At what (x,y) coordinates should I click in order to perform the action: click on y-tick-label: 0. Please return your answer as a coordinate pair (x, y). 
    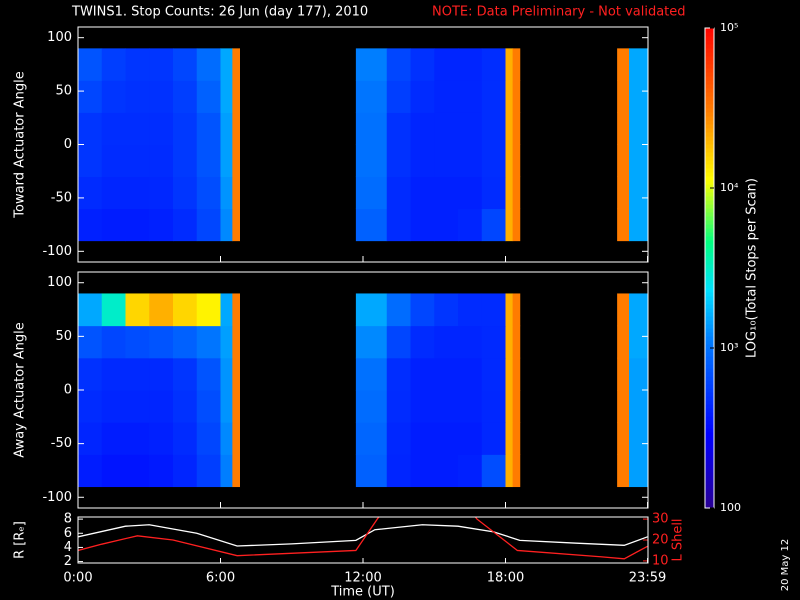
    Looking at the image, I should click on (68, 390).